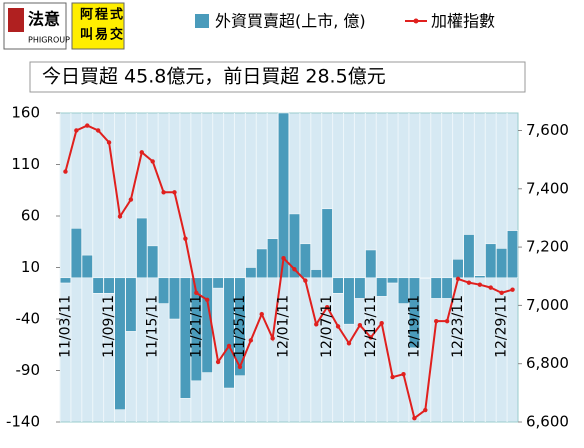  Describe the element at coordinates (327, 326) in the screenshot. I see `x-tick-label: 12/07/11` at that location.